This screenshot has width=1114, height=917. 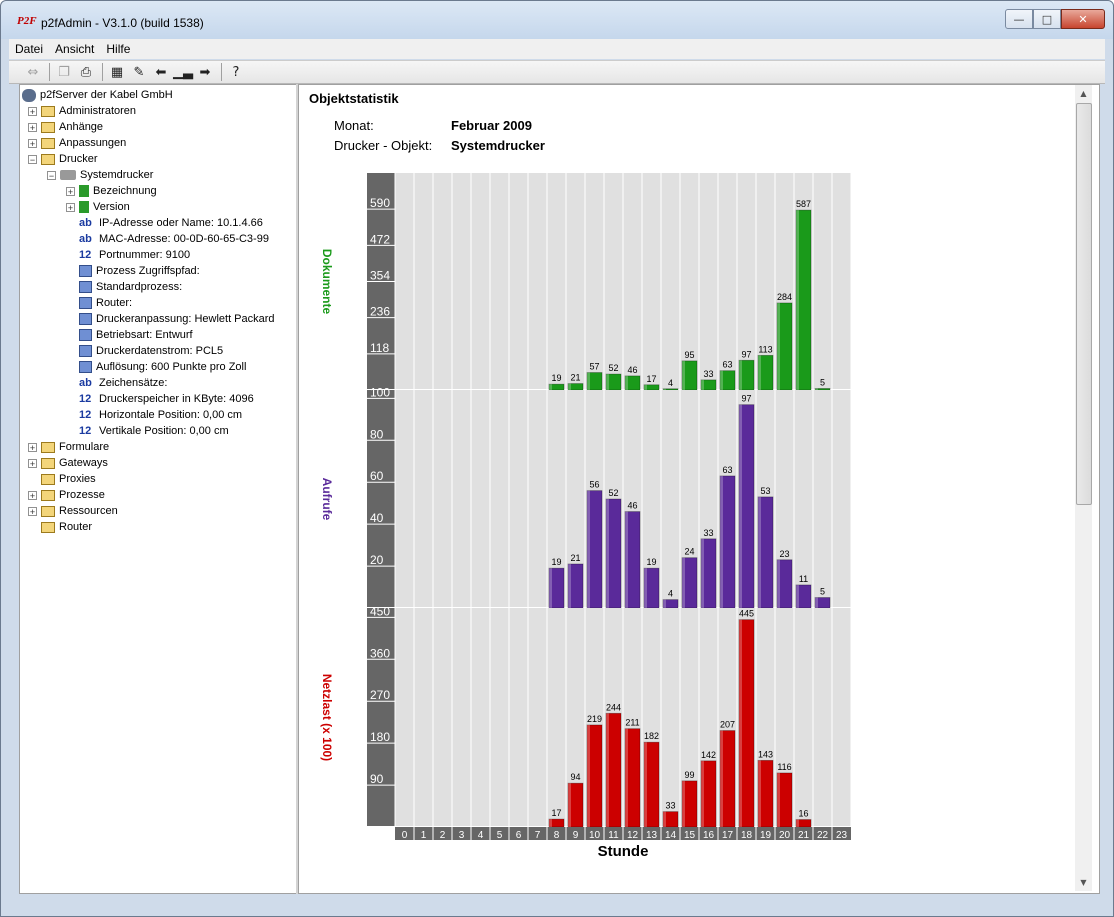 I want to click on tree-item: 12 Portnummer: 9100, so click(x=128, y=255).